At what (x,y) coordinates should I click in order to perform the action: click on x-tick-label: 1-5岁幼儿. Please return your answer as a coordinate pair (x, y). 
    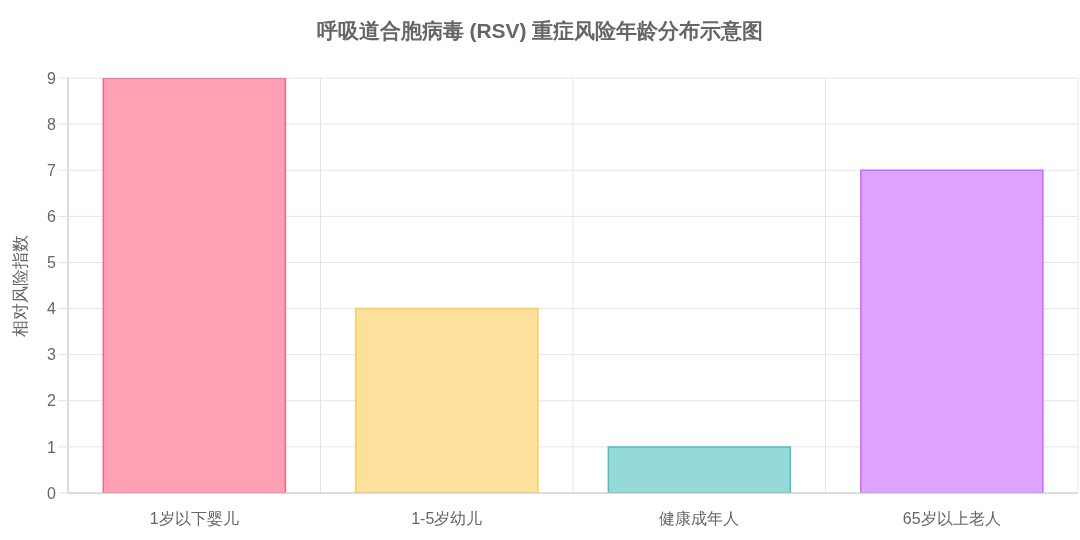
    Looking at the image, I should click on (447, 519).